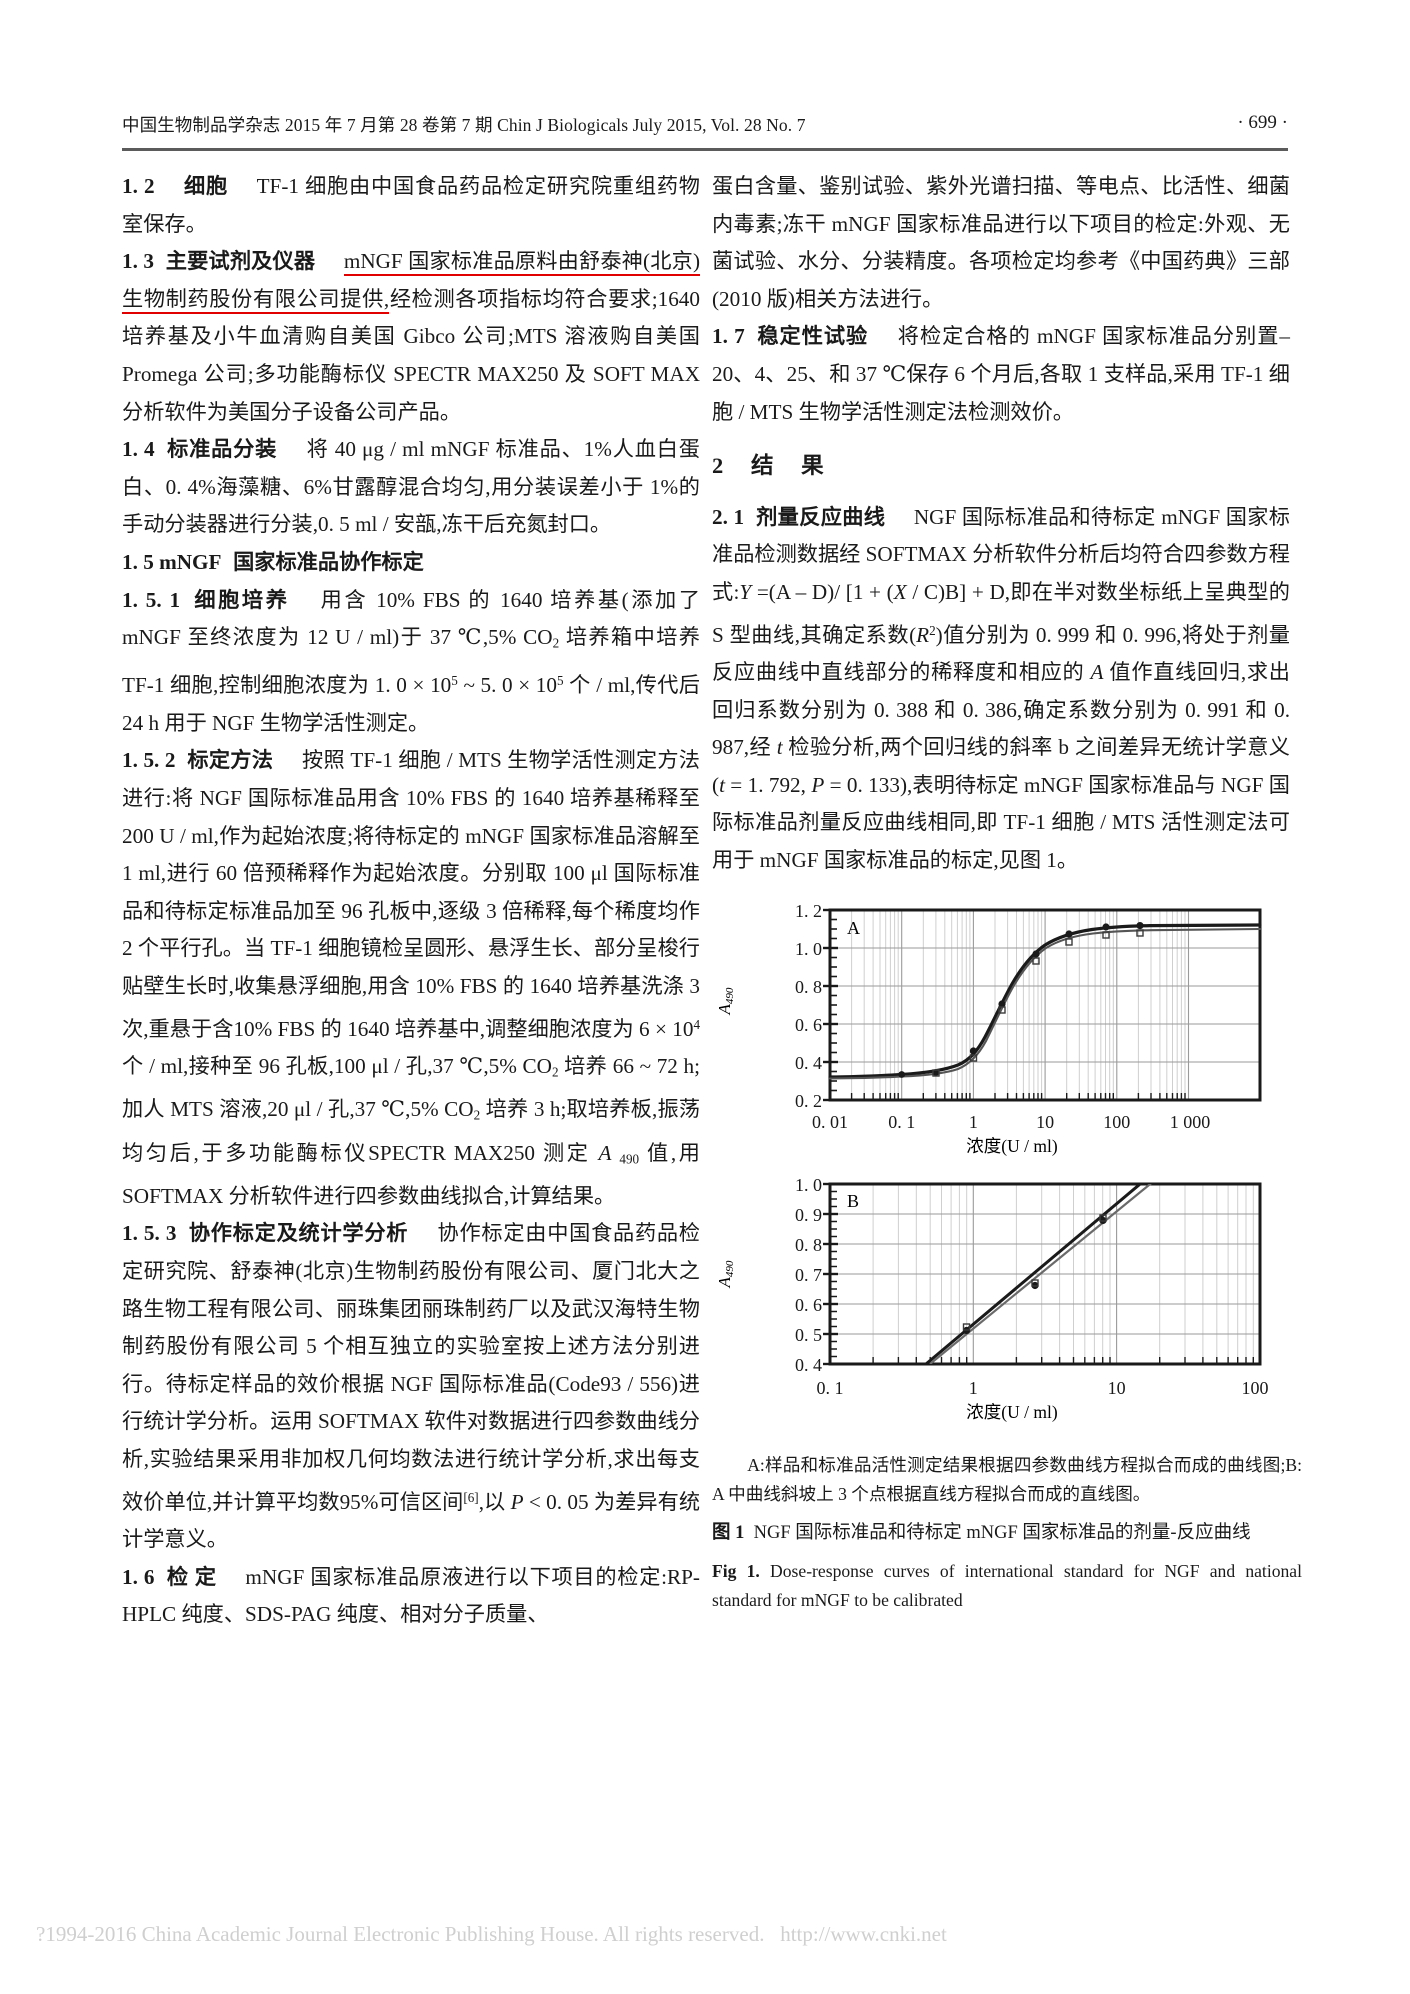 This screenshot has height=1994, width=1410. I want to click on chart-b-xlabel: 浓度(U / ml), so click(1012, 1412).